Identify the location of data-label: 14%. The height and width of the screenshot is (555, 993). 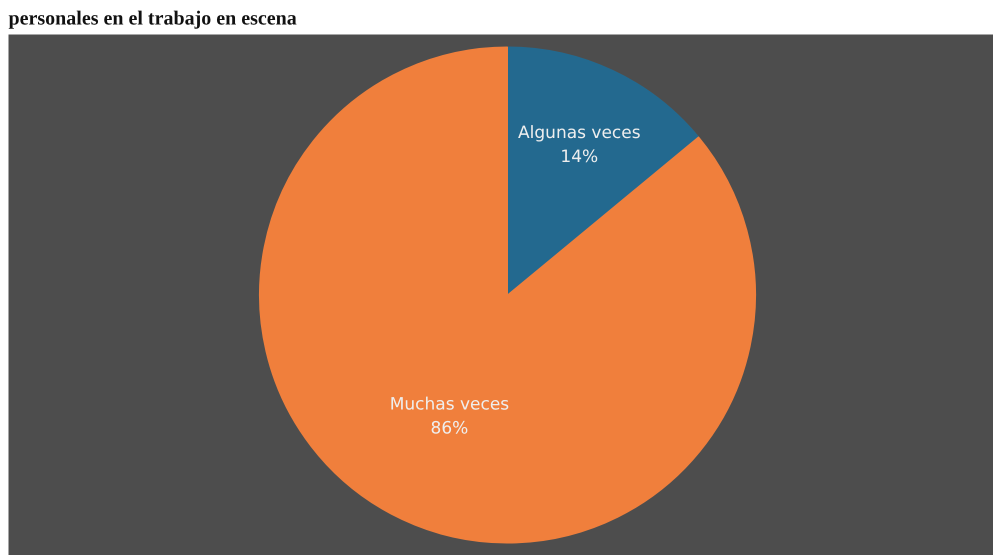
(579, 157).